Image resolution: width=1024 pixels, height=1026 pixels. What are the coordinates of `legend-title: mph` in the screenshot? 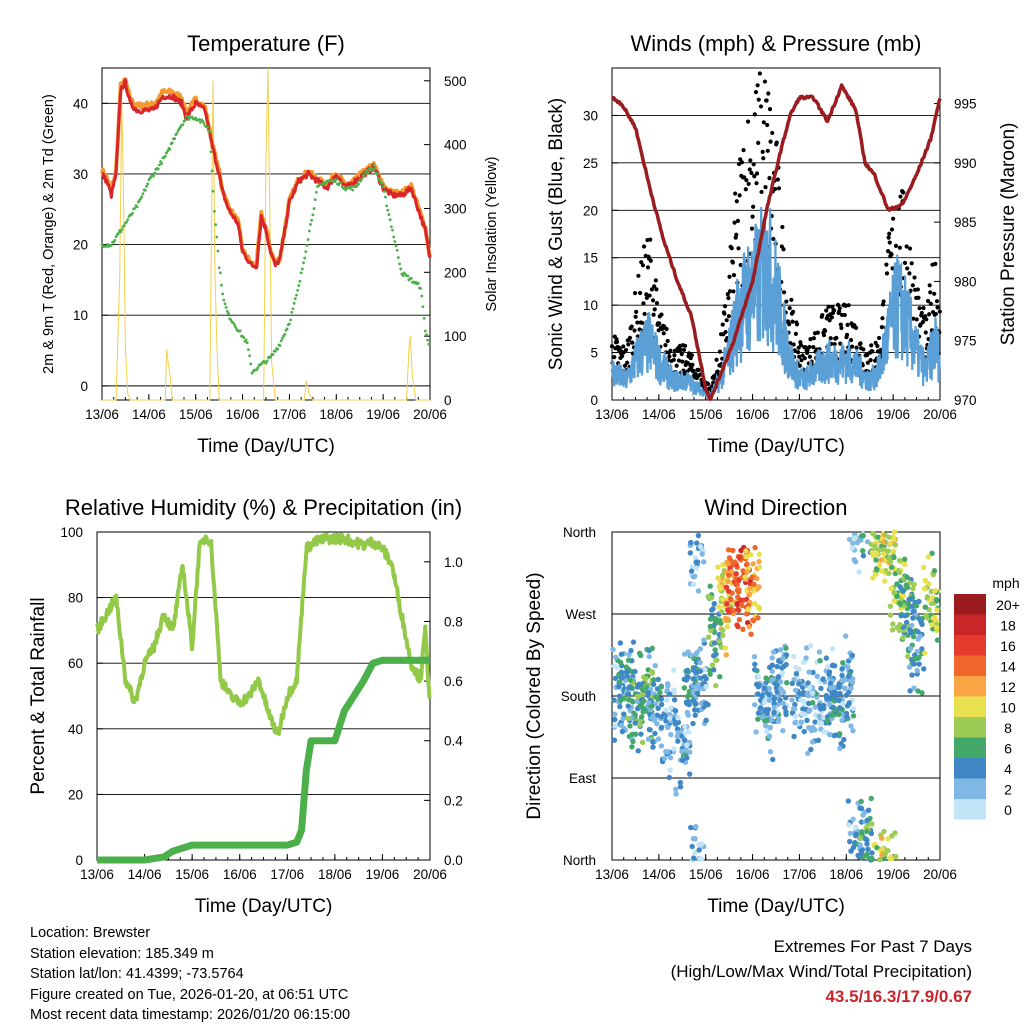 It's located at (1005, 583).